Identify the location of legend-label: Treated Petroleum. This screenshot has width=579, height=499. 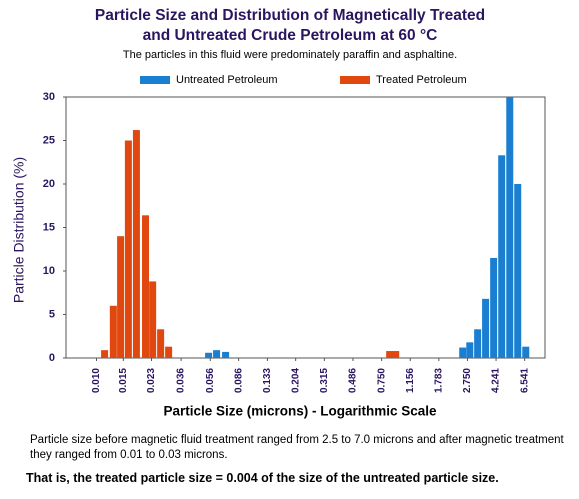
(421, 80).